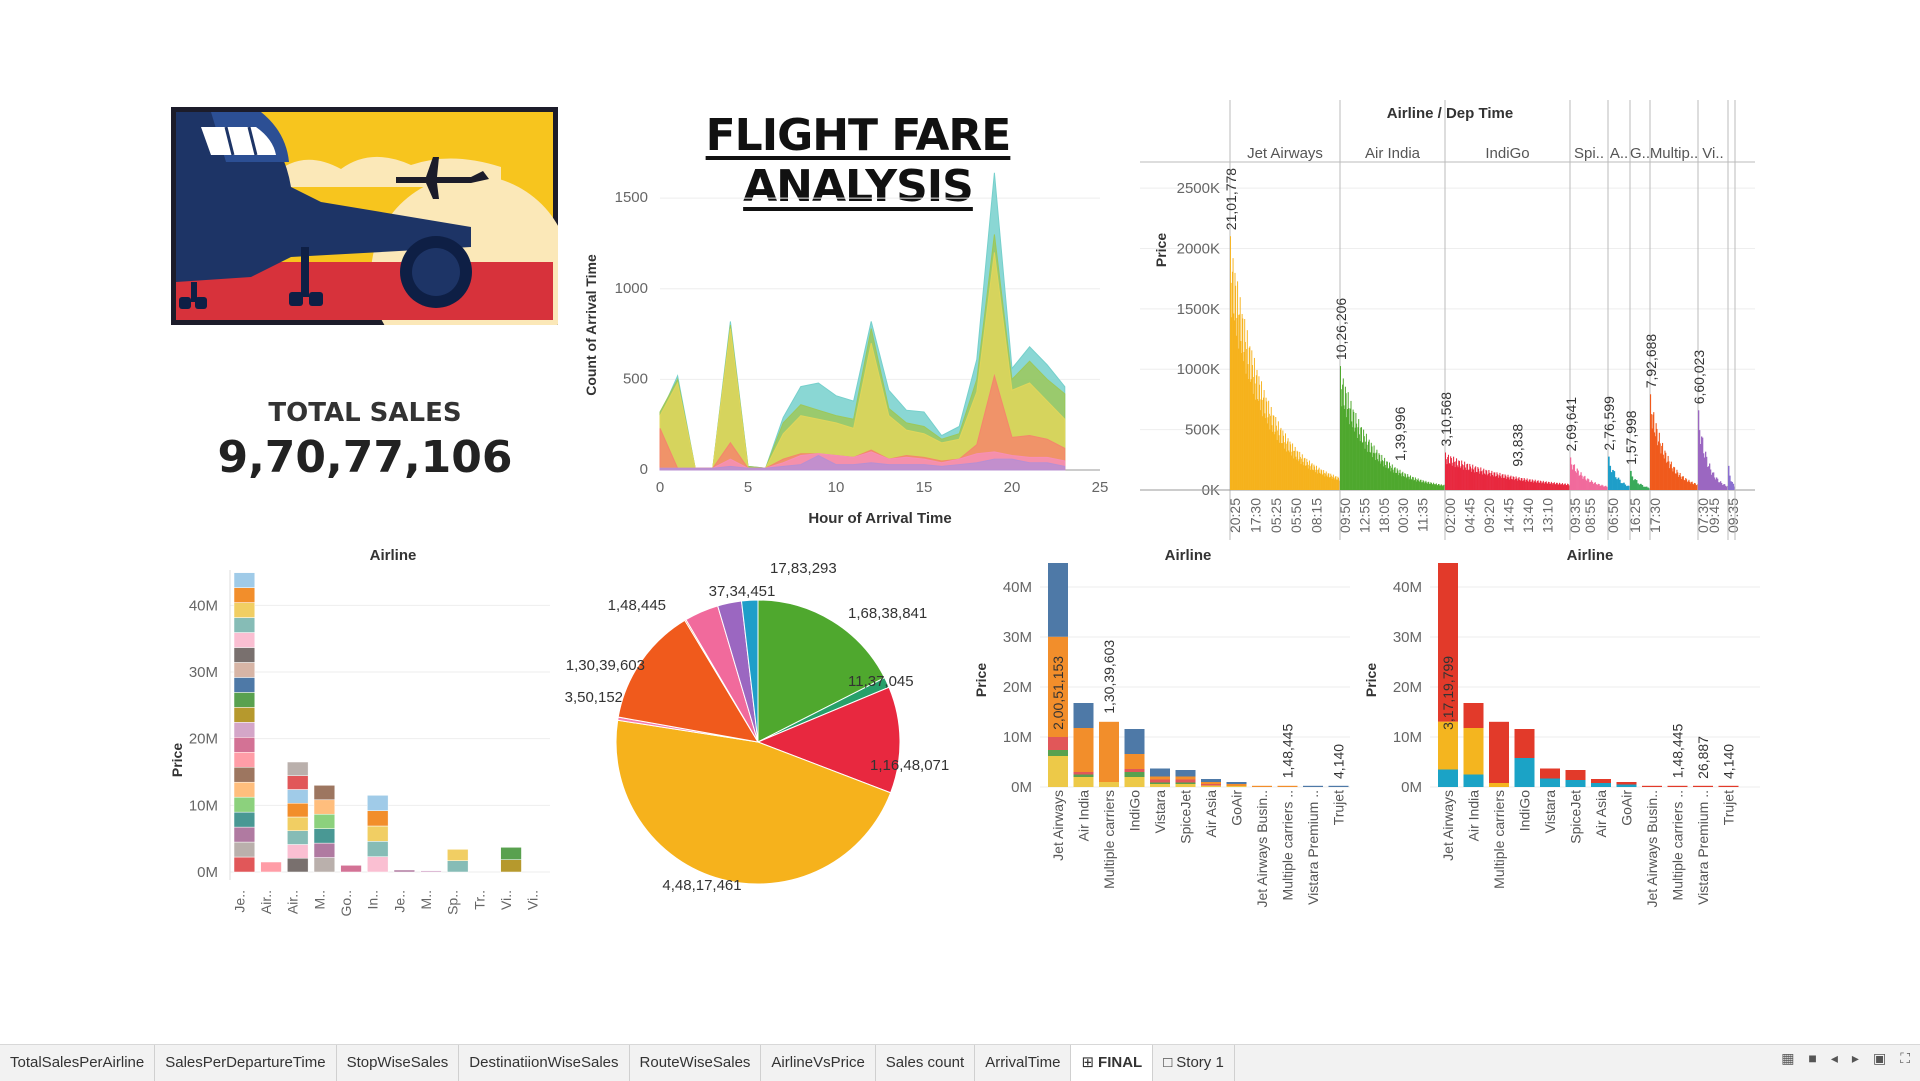 The image size is (1920, 1081). I want to click on sheet-tab: ⊞ FINAL, so click(1112, 1063).